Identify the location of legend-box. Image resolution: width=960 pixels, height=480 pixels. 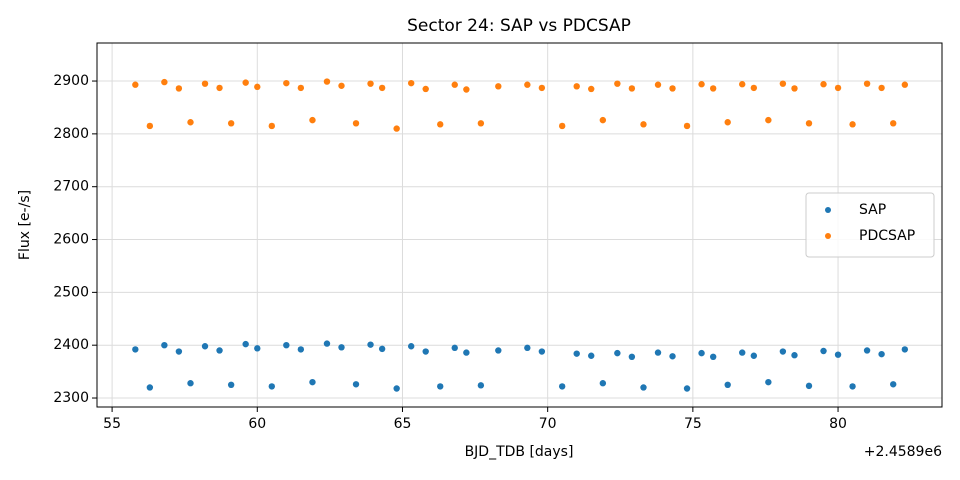
(870, 225).